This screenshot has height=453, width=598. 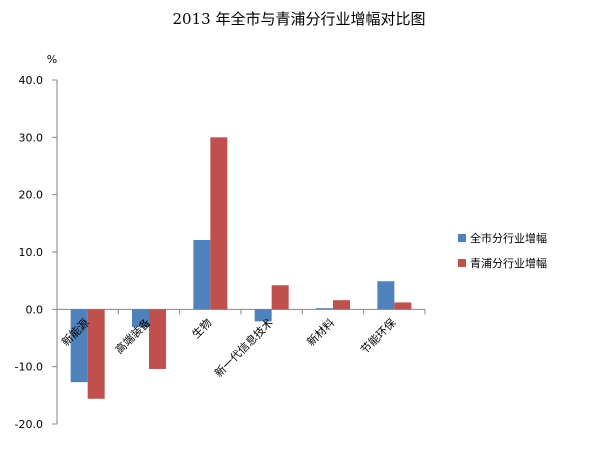 I want to click on y-tick-label: 40.0, so click(x=31, y=80).